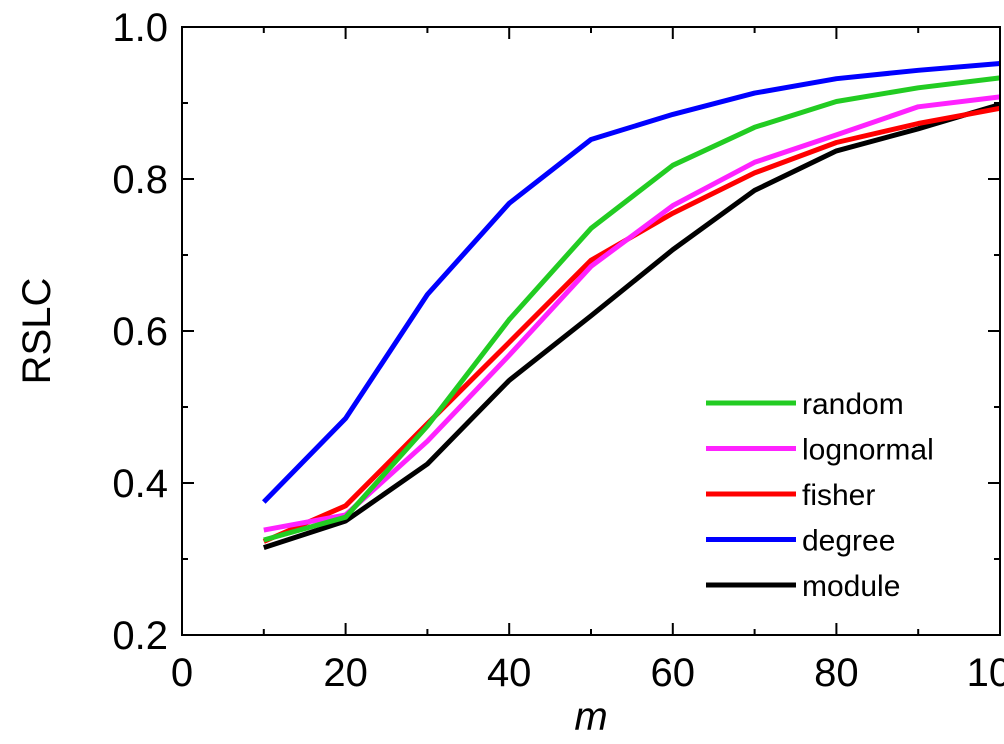 The height and width of the screenshot is (744, 1004). I want to click on legend-label-fisher: fisher, so click(838, 495).